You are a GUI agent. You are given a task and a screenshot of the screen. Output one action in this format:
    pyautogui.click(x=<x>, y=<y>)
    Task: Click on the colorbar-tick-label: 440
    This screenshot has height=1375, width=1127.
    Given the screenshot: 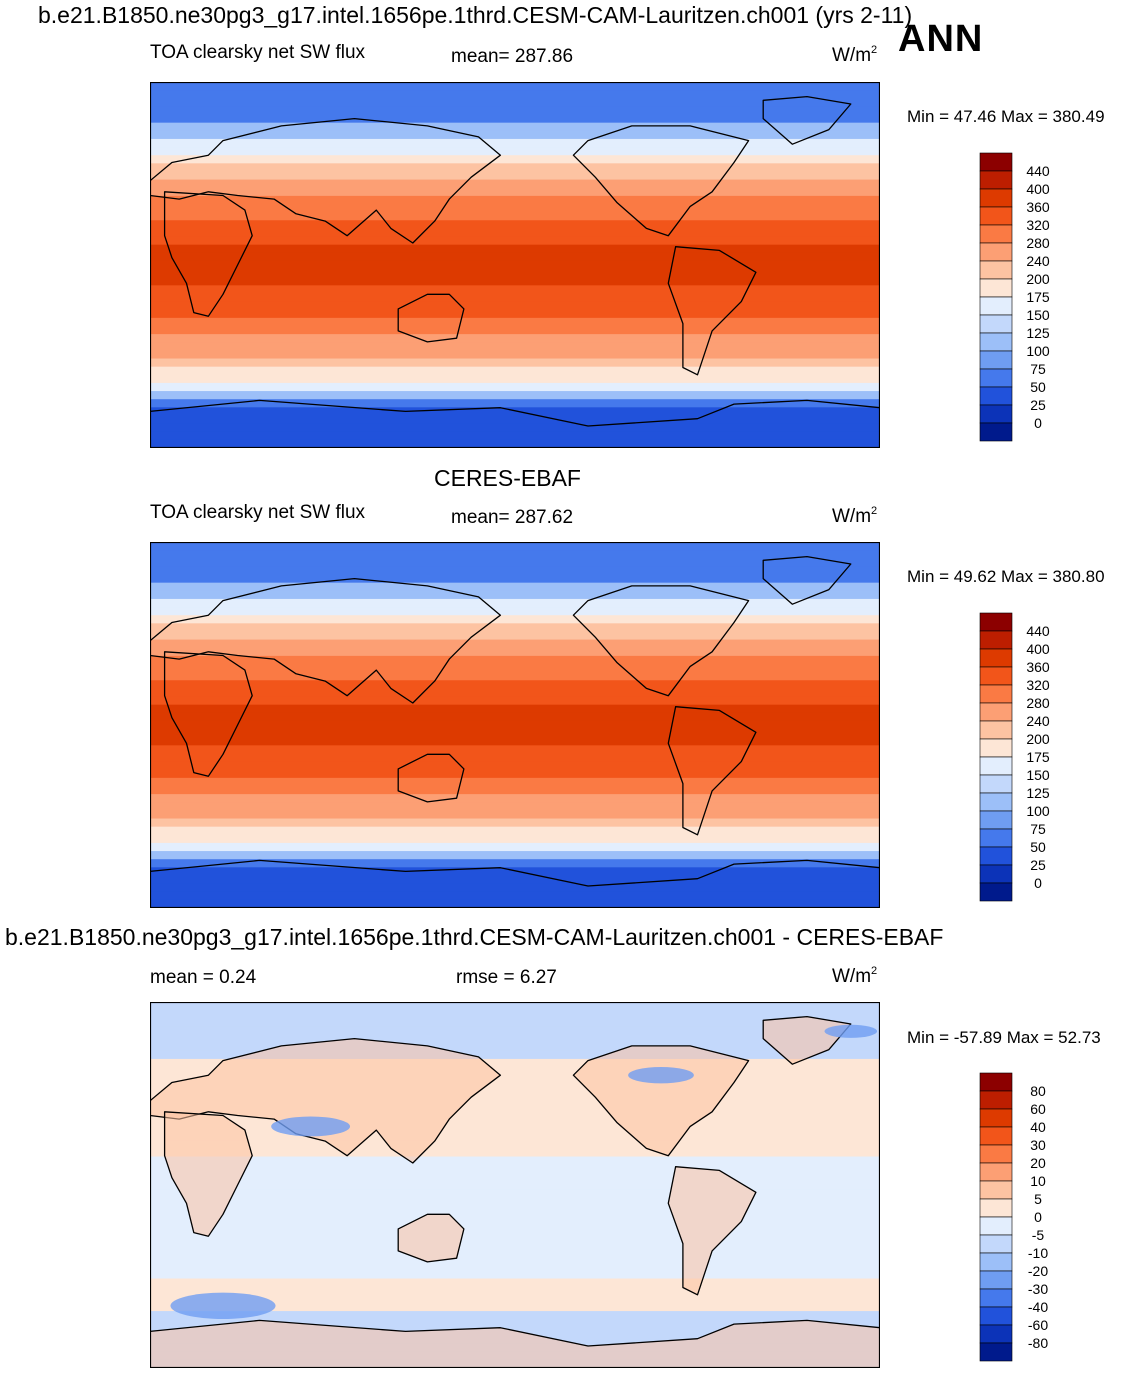 What is the action you would take?
    pyautogui.click(x=1038, y=171)
    